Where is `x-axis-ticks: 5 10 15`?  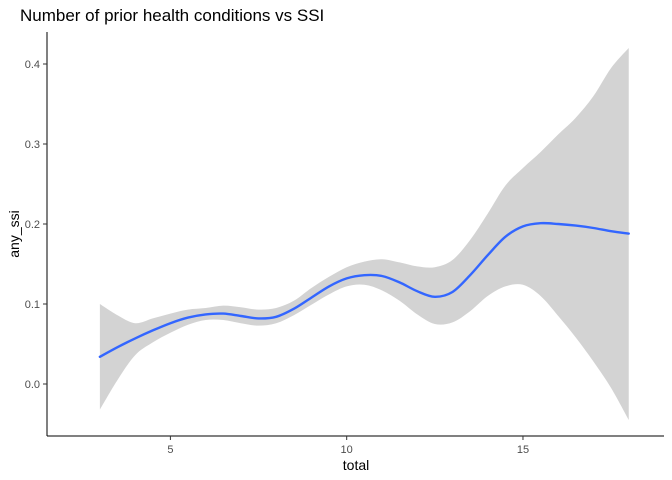
x-axis-ticks: 5 10 15 is located at coordinates (348, 446).